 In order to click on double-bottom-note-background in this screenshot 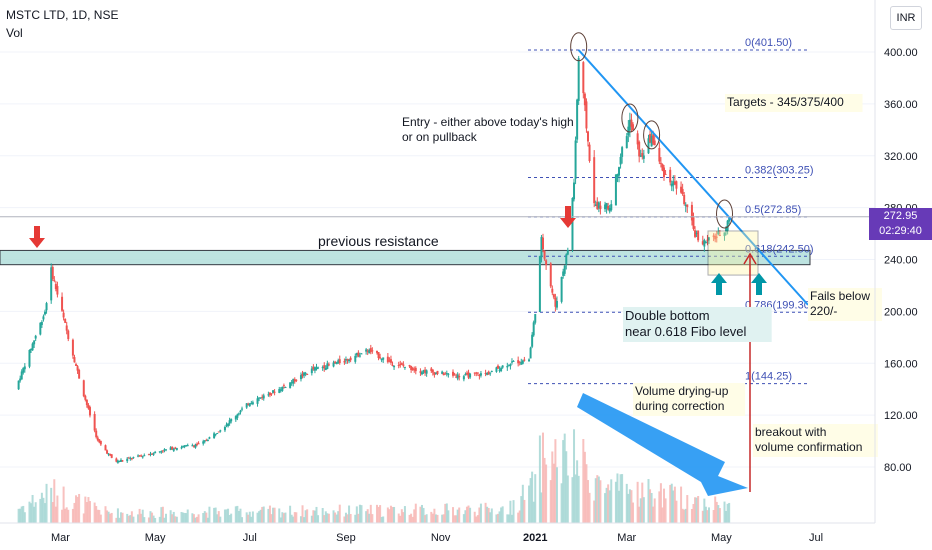, I will do `click(697, 324)`.